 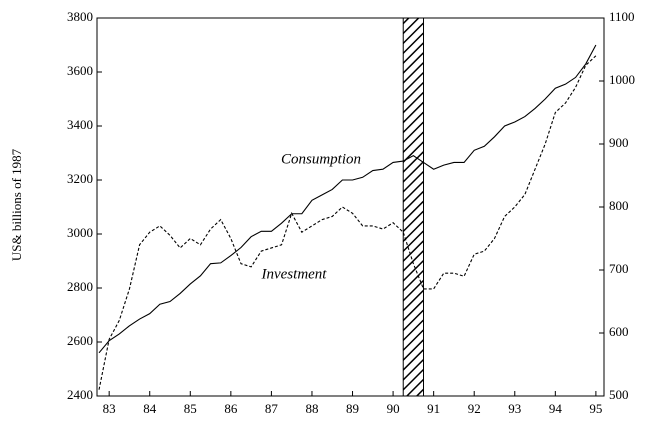 What do you see at coordinates (150, 408) in the screenshot?
I see `x-tick-label: 84` at bounding box center [150, 408].